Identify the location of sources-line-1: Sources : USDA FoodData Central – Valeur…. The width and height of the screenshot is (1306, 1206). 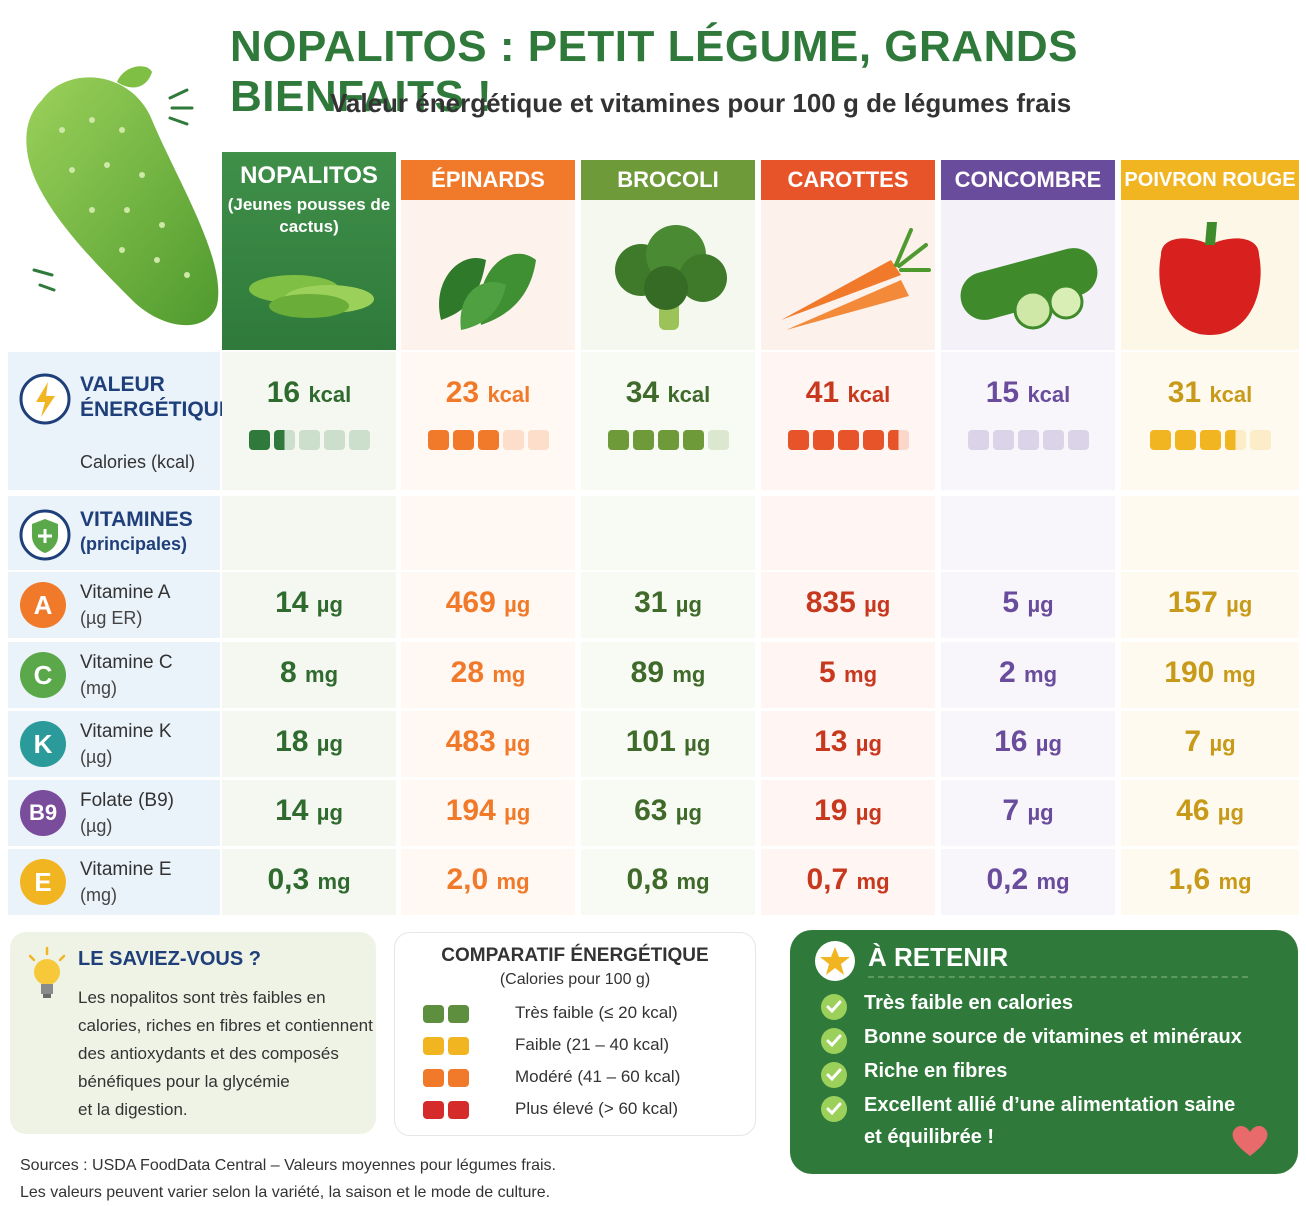
(288, 1165).